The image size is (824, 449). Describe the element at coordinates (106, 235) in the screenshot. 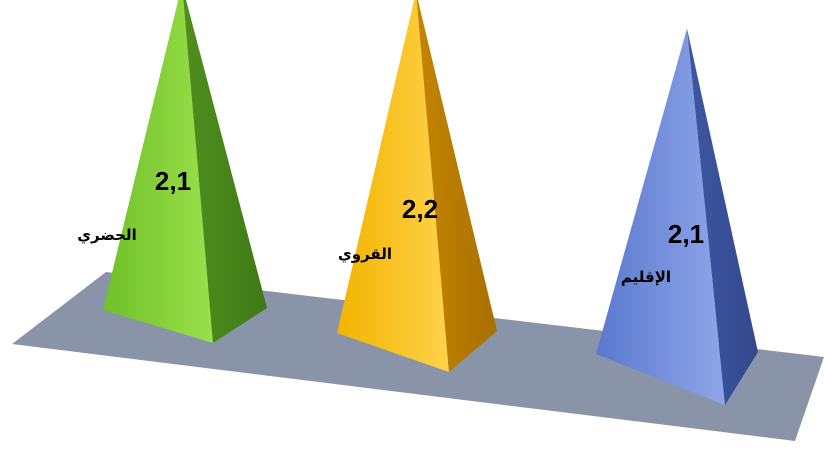

I see `category-label: الحضري` at that location.